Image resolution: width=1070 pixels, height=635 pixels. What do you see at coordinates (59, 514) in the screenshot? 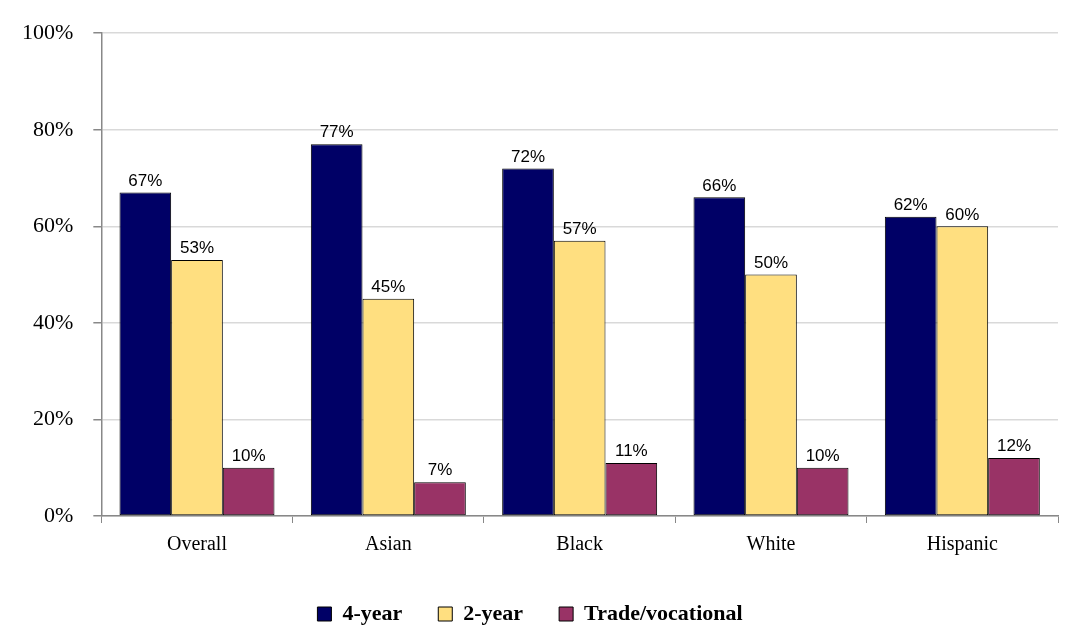
I see `y-tick-label: 0%` at bounding box center [59, 514].